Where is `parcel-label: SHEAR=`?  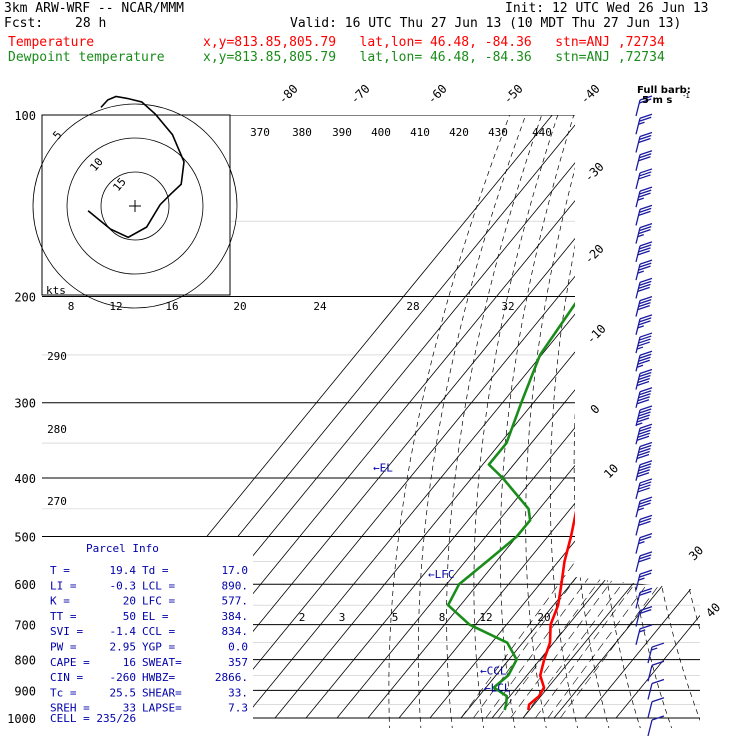 parcel-label: SHEAR= is located at coordinates (162, 692).